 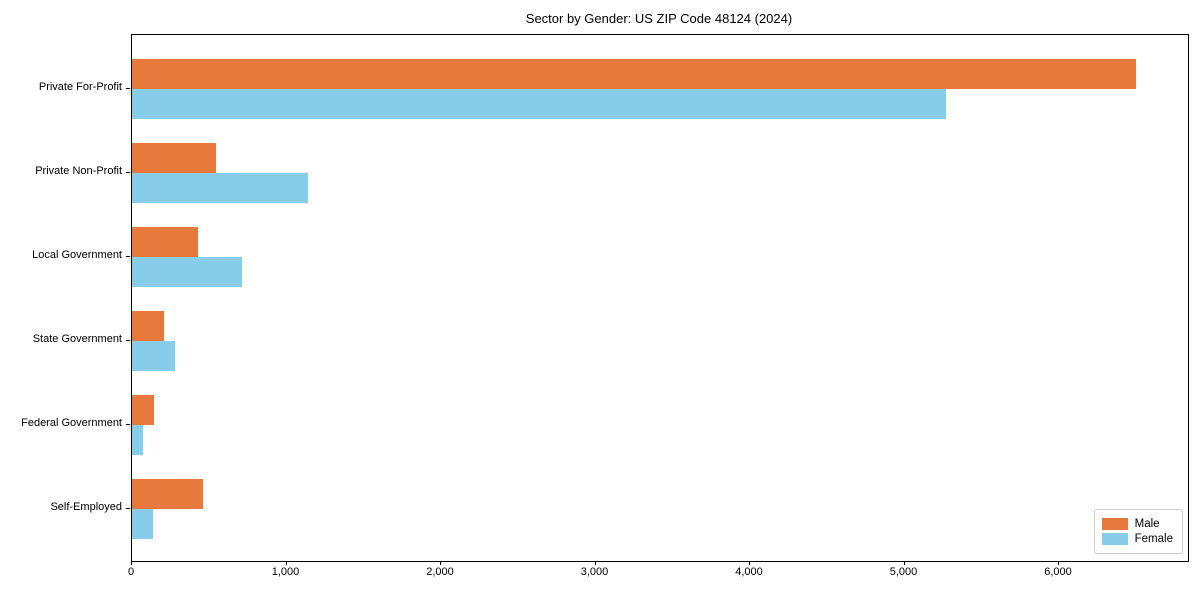 I want to click on y-tick-label: Private Non-Profit, so click(x=78, y=171).